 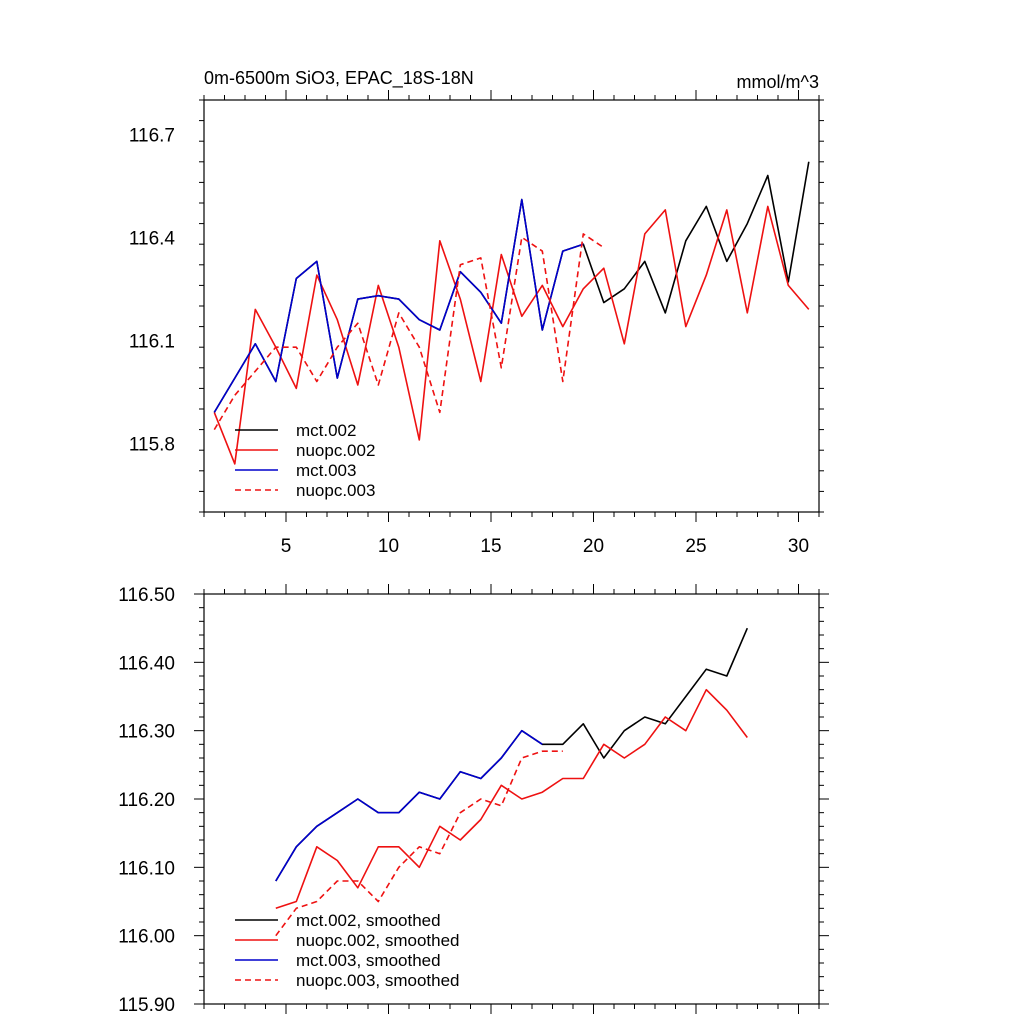 What do you see at coordinates (146, 937) in the screenshot?
I see `y-tick-label: 116.00` at bounding box center [146, 937].